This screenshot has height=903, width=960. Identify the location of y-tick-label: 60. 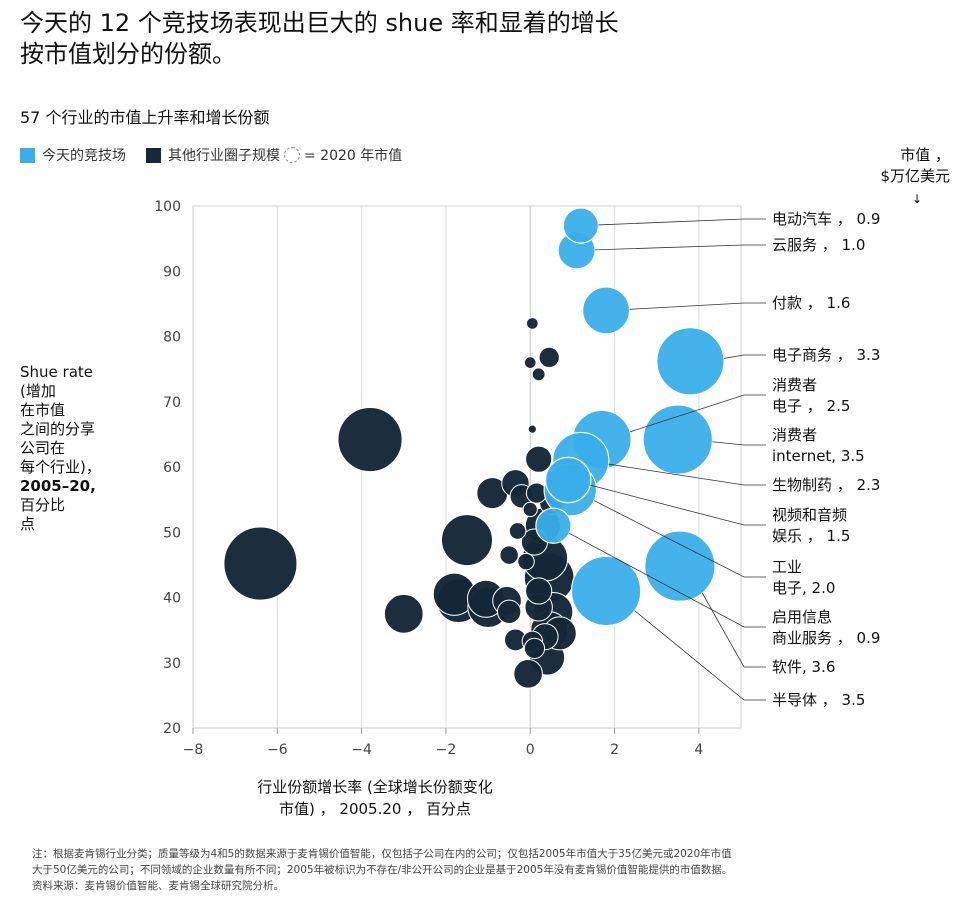
(172, 468).